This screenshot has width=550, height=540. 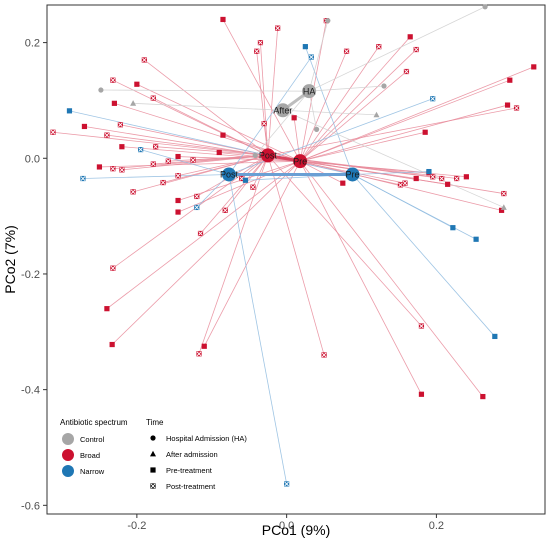 What do you see at coordinates (68, 471) in the screenshot?
I see `legend-swatch-narrow` at bounding box center [68, 471].